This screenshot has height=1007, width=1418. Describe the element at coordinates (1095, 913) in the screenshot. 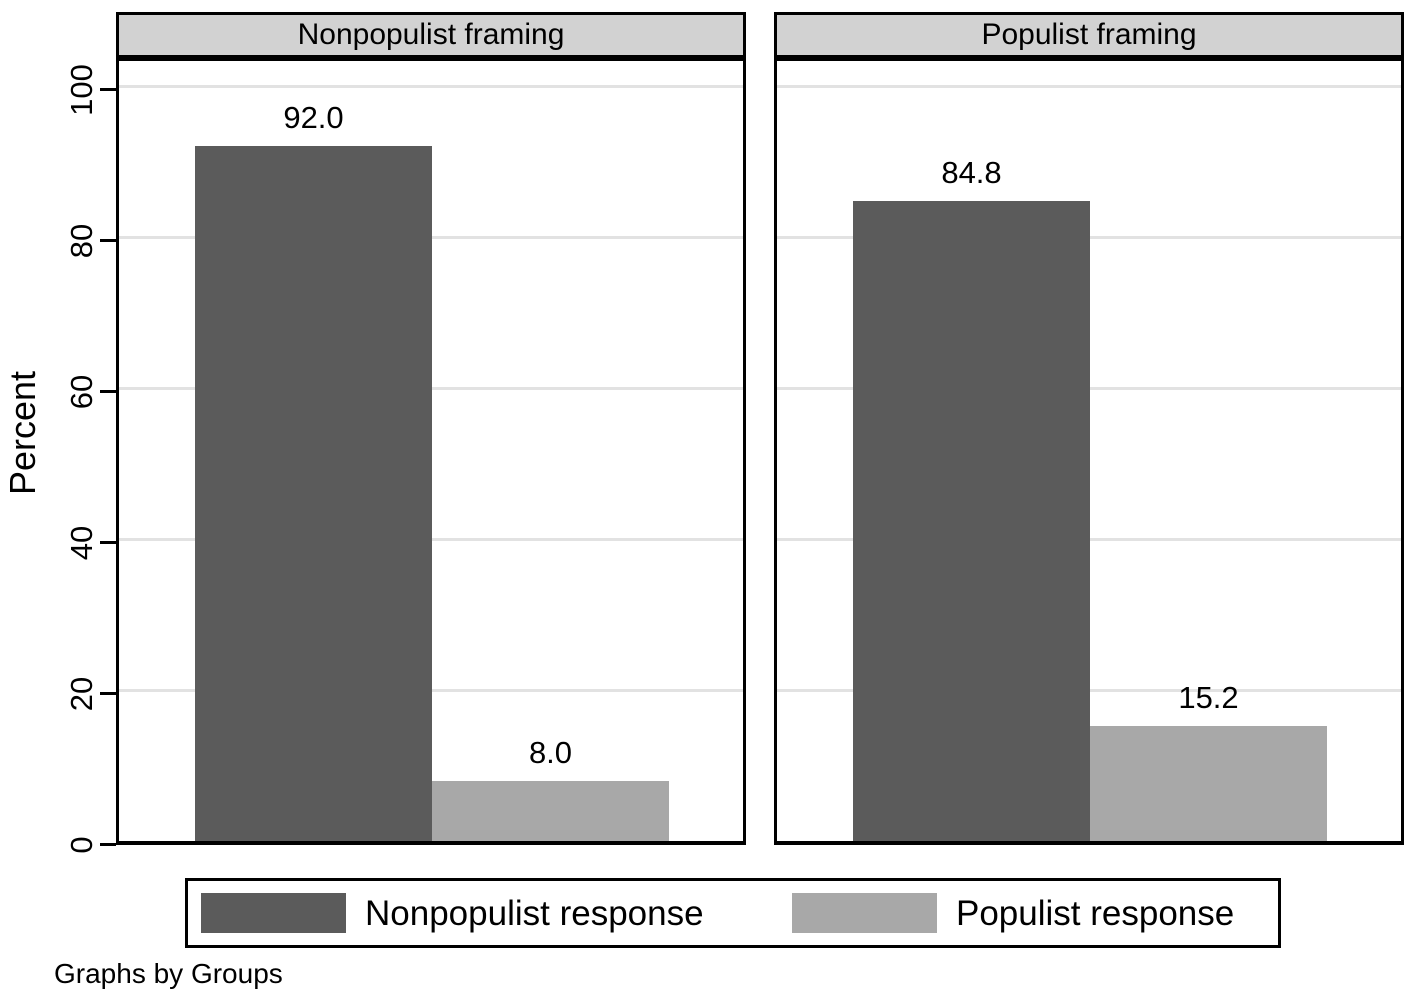

I see `legend-label-populist-response: Populist response` at that location.